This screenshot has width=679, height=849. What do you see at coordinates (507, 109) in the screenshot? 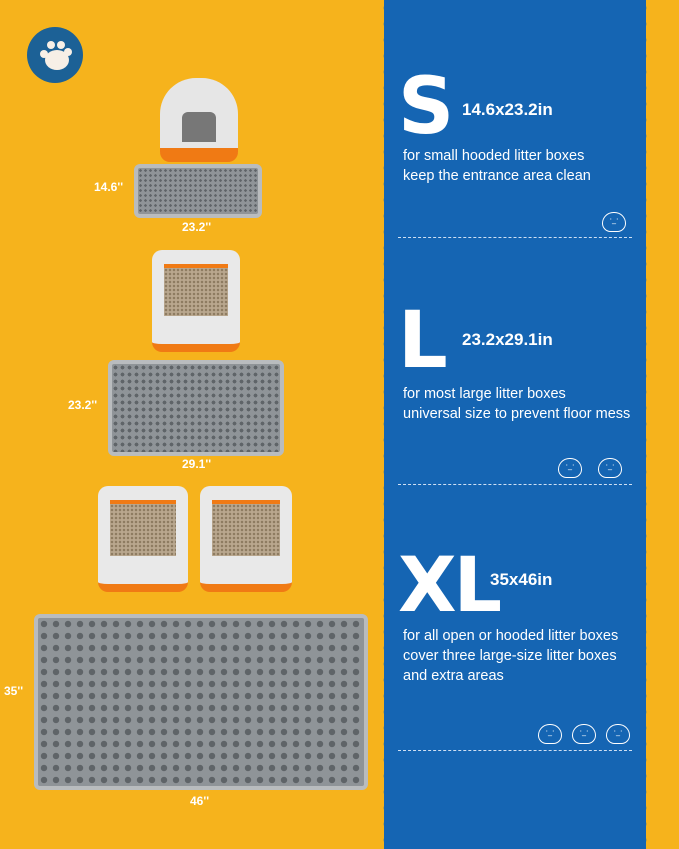
I see `size-s-dims: 14.6x23.2in` at bounding box center [507, 109].